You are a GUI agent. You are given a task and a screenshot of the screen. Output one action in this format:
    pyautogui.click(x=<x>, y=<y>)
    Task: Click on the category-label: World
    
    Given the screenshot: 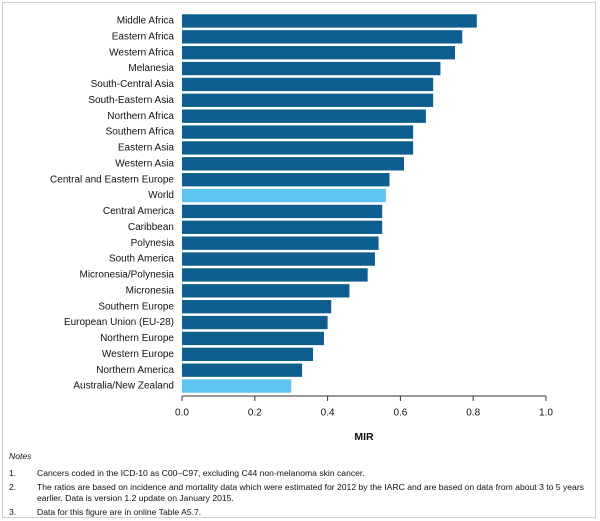 What is the action you would take?
    pyautogui.click(x=161, y=195)
    